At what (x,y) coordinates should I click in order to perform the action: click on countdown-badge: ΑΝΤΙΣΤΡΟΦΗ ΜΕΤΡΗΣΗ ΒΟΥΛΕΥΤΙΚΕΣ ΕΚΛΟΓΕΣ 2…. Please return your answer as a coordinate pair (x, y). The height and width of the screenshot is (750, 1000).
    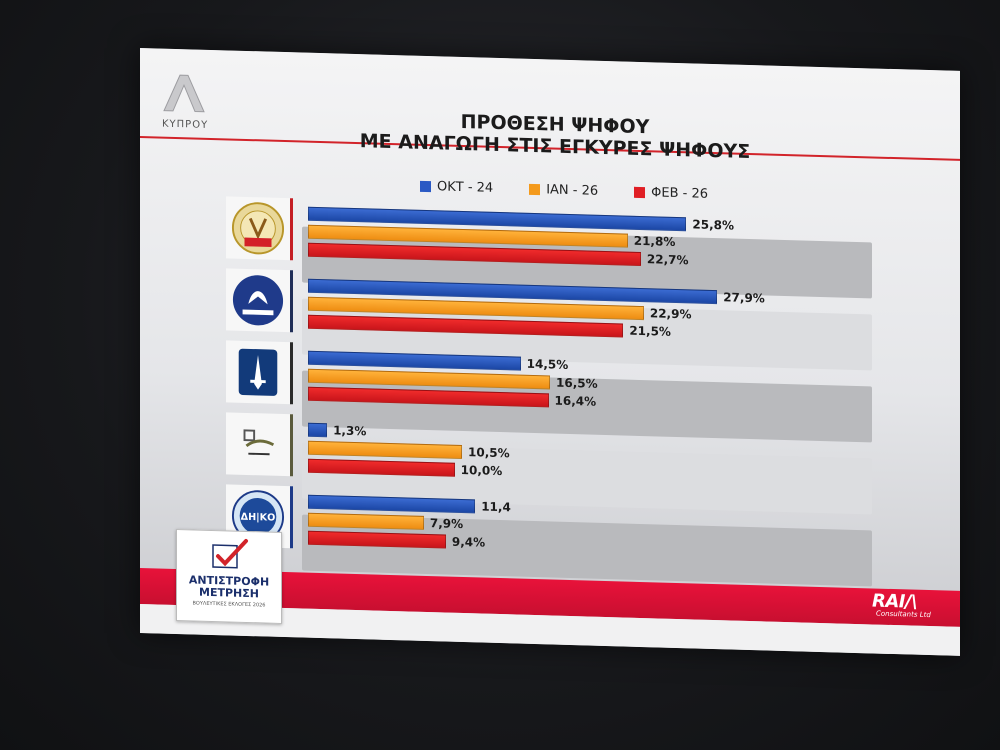
    Looking at the image, I should click on (229, 576).